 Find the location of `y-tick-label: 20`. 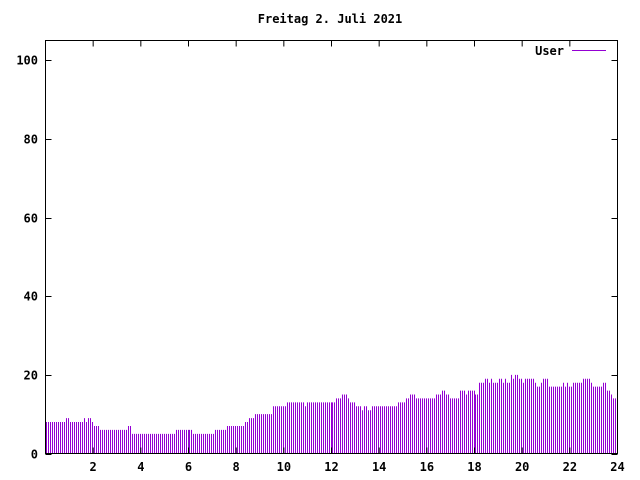

y-tick-label: 20 is located at coordinates (31, 376).